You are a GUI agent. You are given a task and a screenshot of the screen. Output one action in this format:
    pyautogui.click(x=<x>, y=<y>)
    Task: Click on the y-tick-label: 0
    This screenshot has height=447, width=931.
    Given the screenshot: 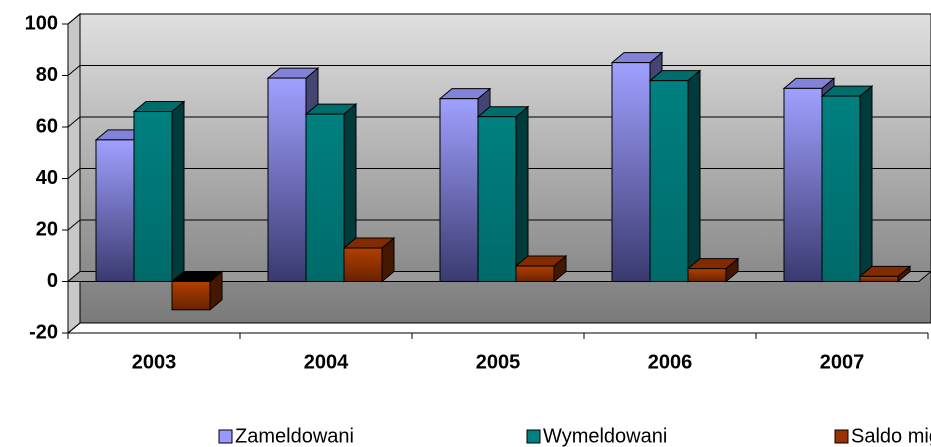 What is the action you would take?
    pyautogui.click(x=52, y=281)
    